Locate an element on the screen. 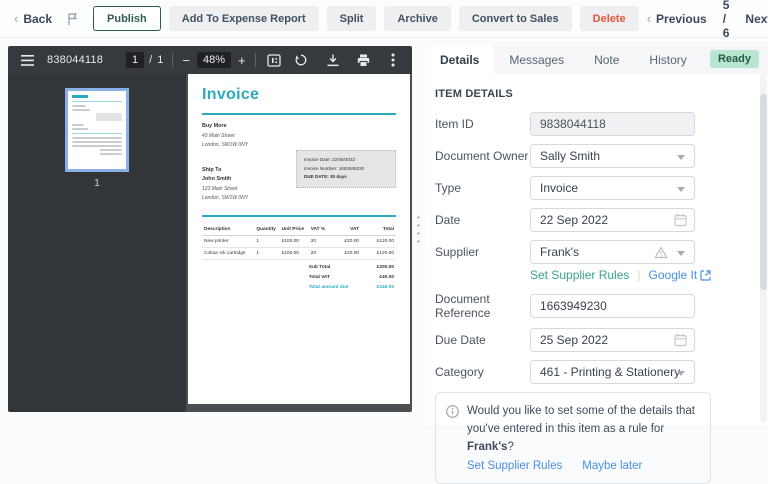  previous-button: ‹ Previous is located at coordinates (676, 18).